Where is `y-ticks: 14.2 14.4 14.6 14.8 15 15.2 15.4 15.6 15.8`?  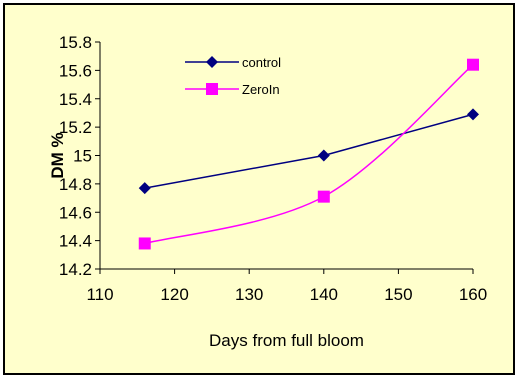
y-ticks: 14.2 14.4 14.6 14.8 15 15.2 15.4 15.6 15.8 is located at coordinates (79, 156).